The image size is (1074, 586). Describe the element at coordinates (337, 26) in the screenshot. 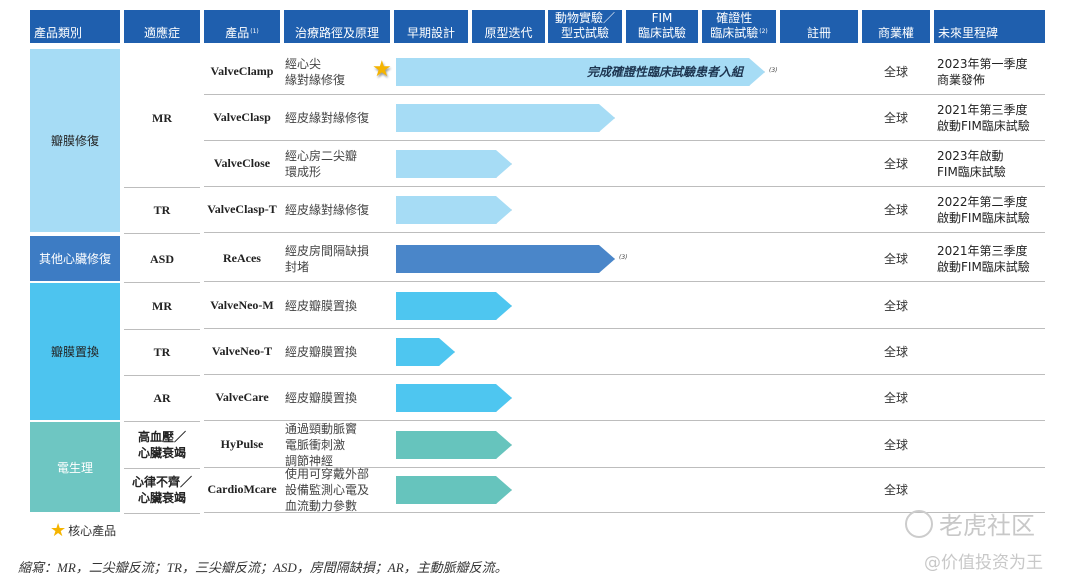

I see `header-3: 治療路徑及原理` at that location.